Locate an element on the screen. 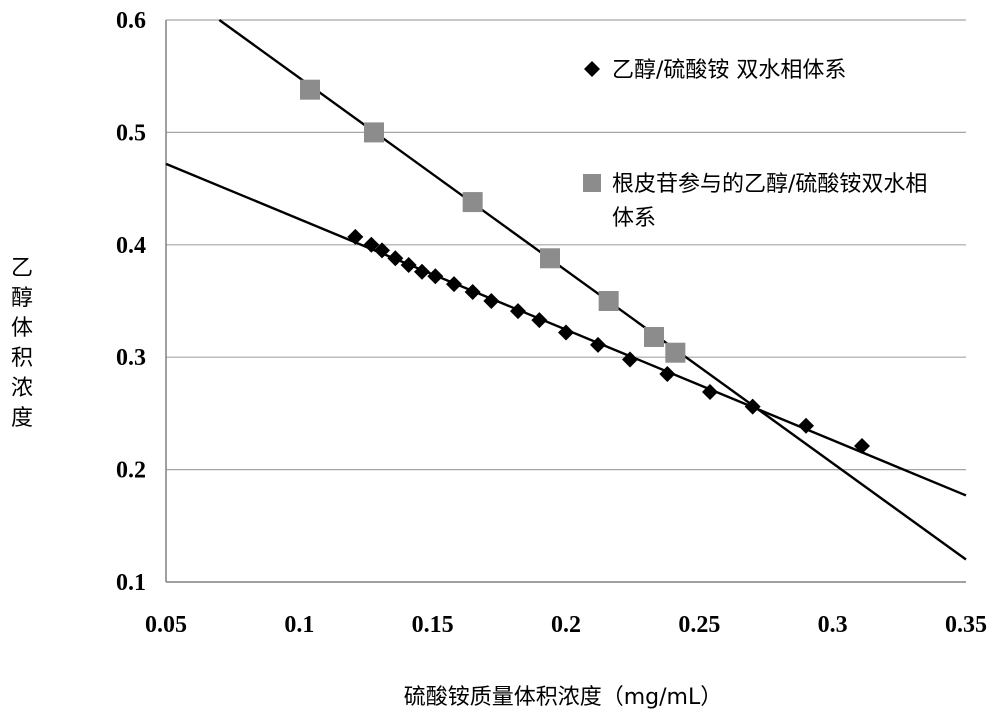  y-tick-label: 0.3 is located at coordinates (131, 358).